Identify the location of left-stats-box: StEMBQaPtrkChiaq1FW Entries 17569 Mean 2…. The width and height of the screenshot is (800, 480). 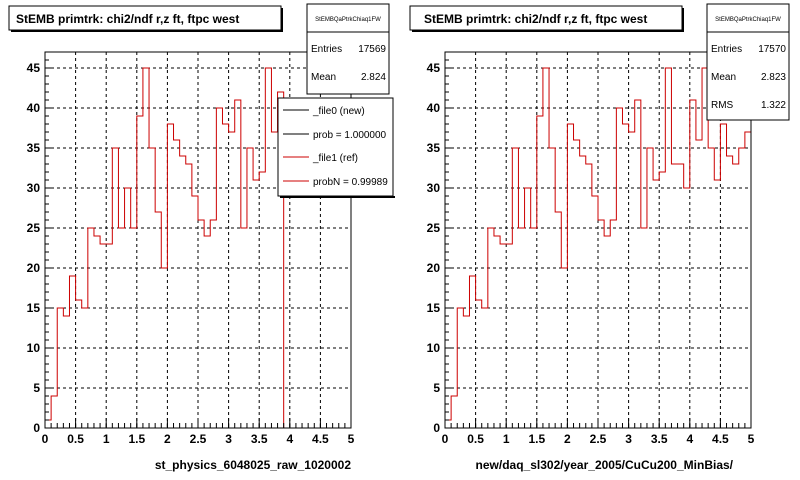
(348, 49).